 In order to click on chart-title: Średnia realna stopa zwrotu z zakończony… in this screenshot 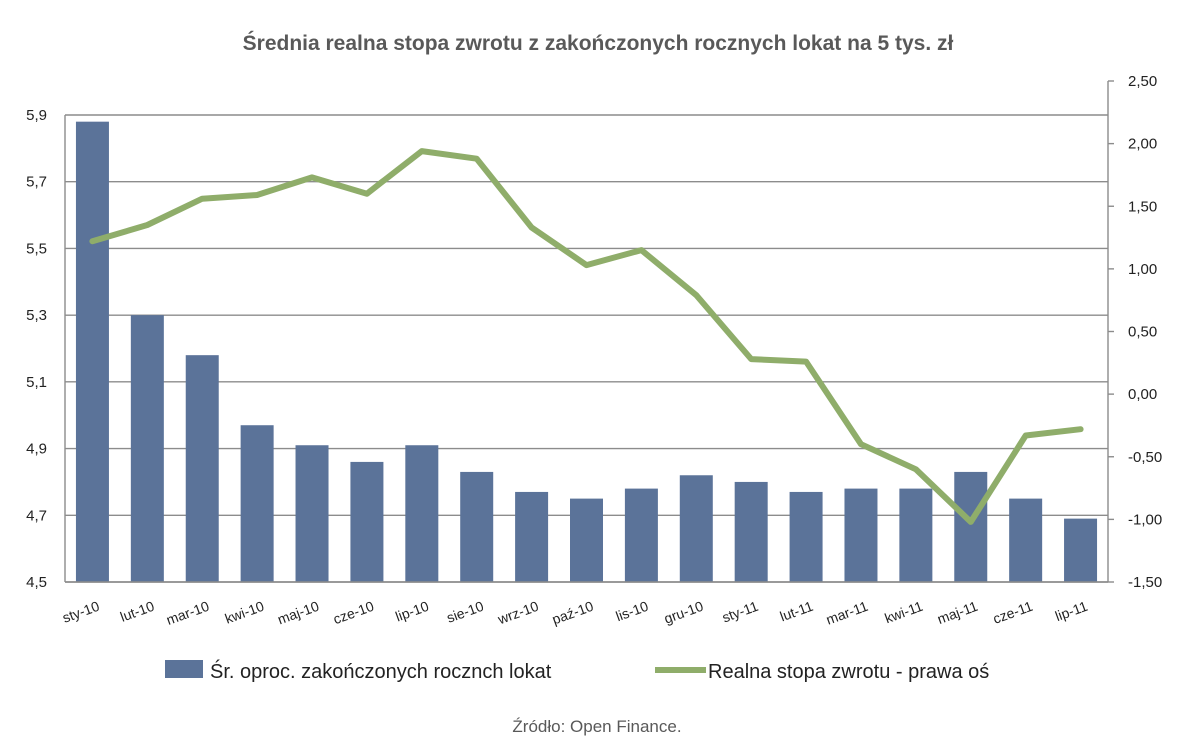, I will do `click(598, 43)`.